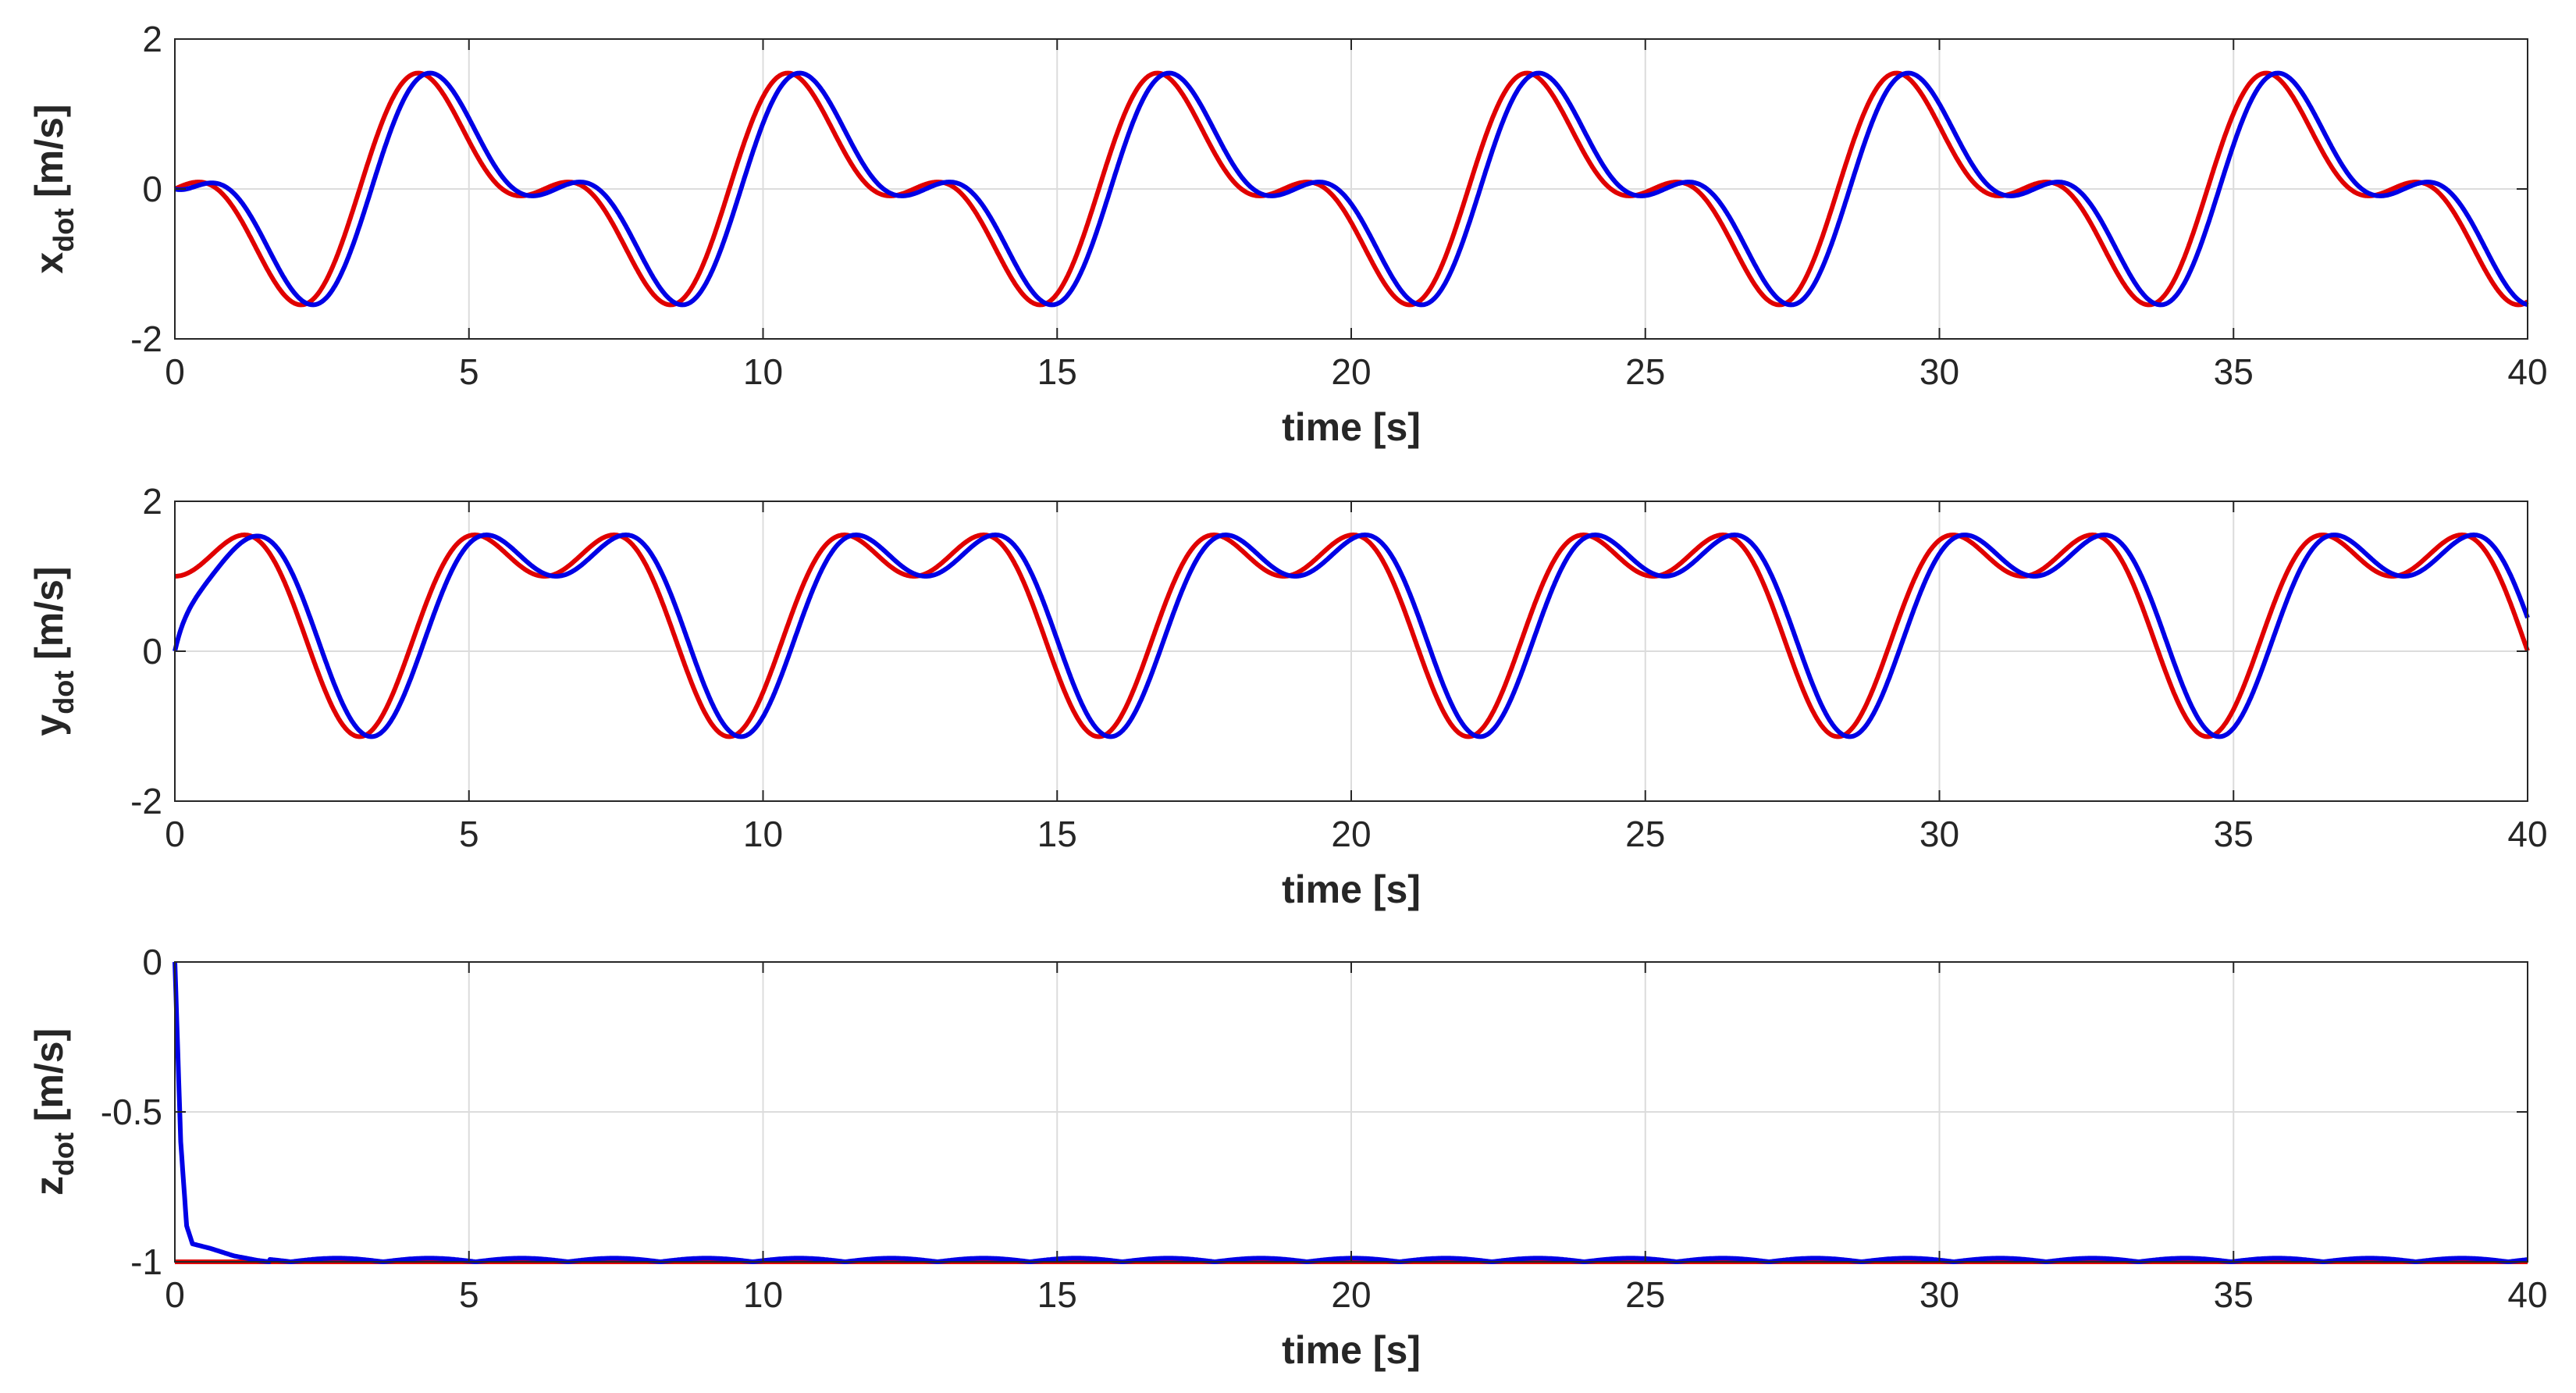  I want to click on ylabel-z-dot: zdot [m/s], so click(53, 1111).